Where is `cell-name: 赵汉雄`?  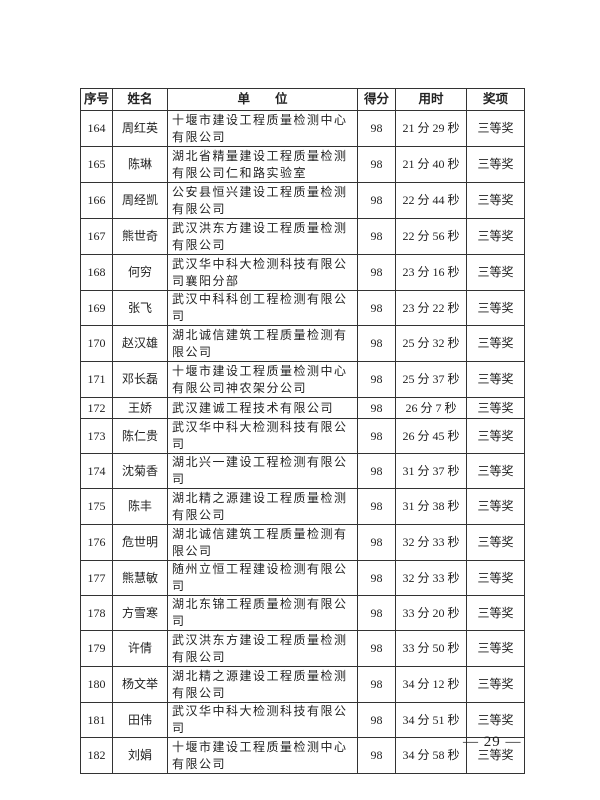
cell-name: 赵汉雄 is located at coordinates (140, 343).